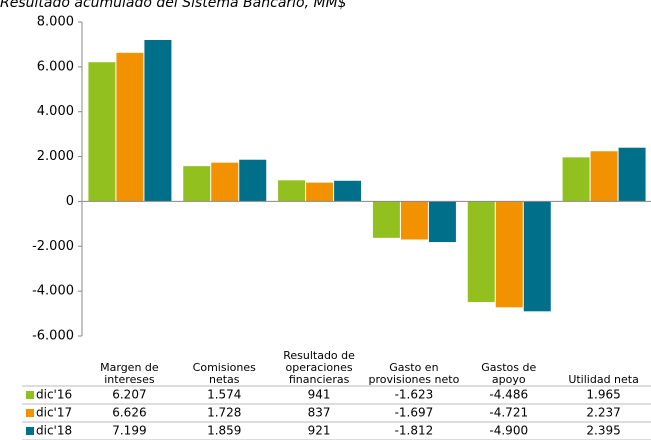 Image resolution: width=651 pixels, height=440 pixels. Describe the element at coordinates (55, 111) in the screenshot. I see `y-tick-label: 4.000` at that location.